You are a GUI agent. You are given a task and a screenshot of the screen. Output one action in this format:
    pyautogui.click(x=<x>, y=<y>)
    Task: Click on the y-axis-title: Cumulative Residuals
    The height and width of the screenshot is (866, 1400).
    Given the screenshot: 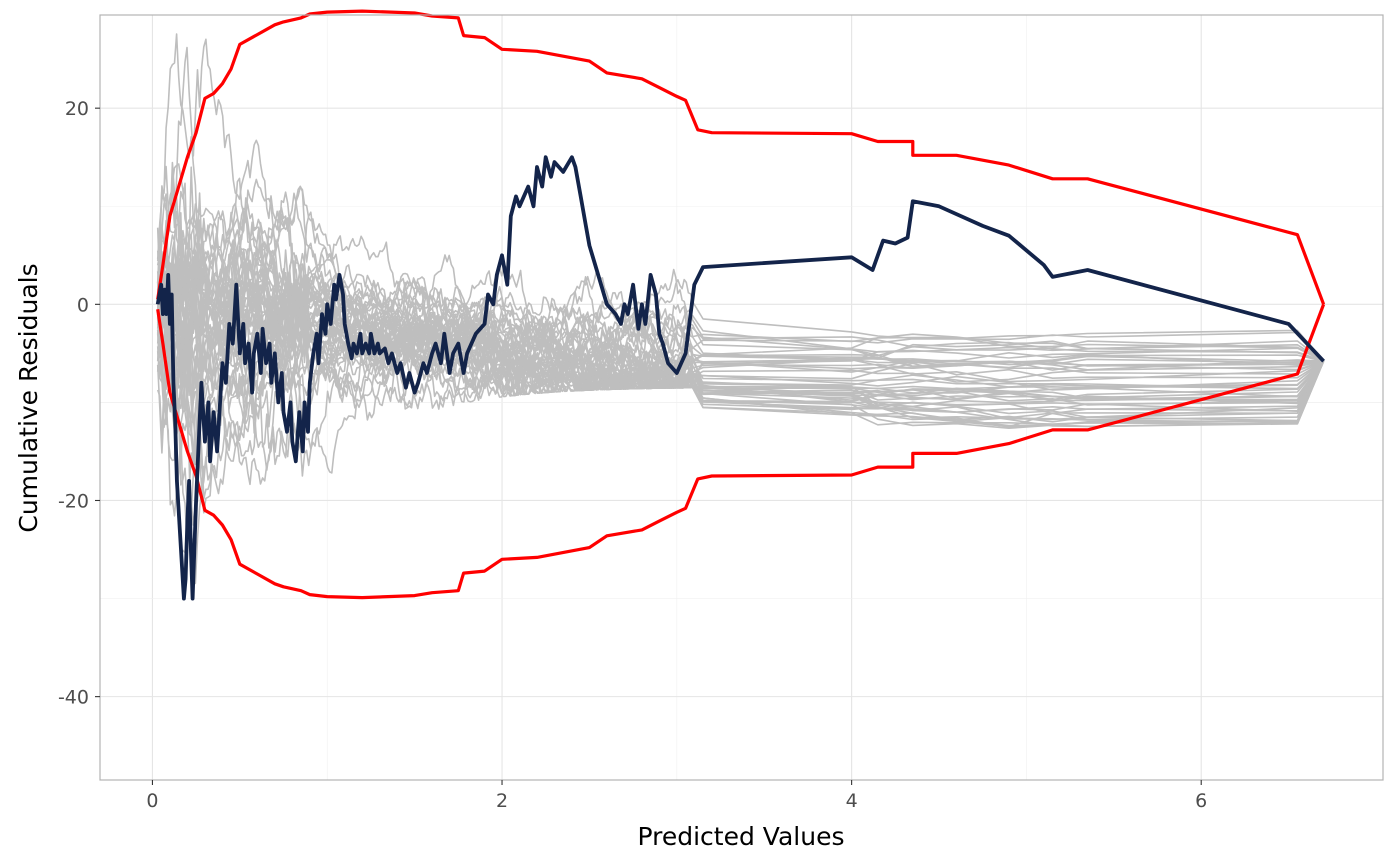 What is the action you would take?
    pyautogui.click(x=28, y=397)
    